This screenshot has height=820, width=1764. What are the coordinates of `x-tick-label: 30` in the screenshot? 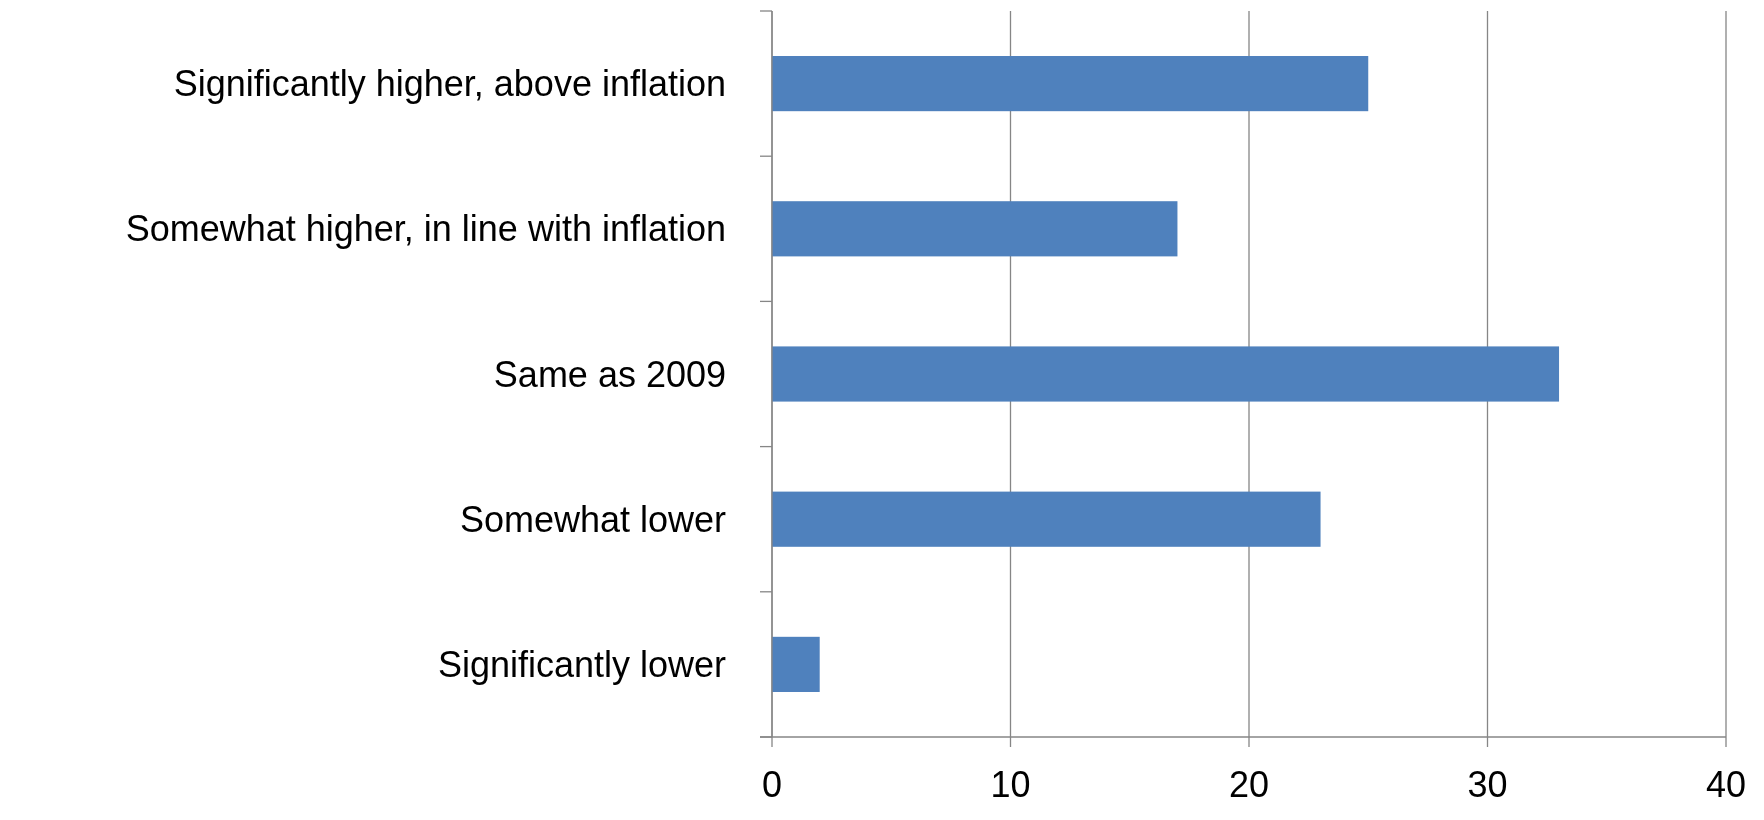 It's located at (1487, 784).